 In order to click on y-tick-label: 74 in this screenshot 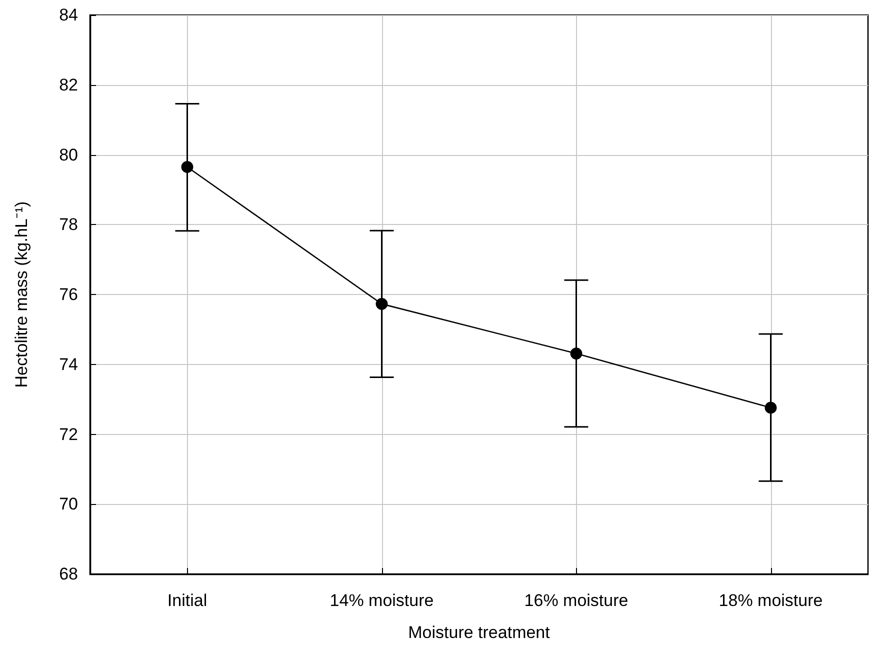, I will do `click(68, 364)`.